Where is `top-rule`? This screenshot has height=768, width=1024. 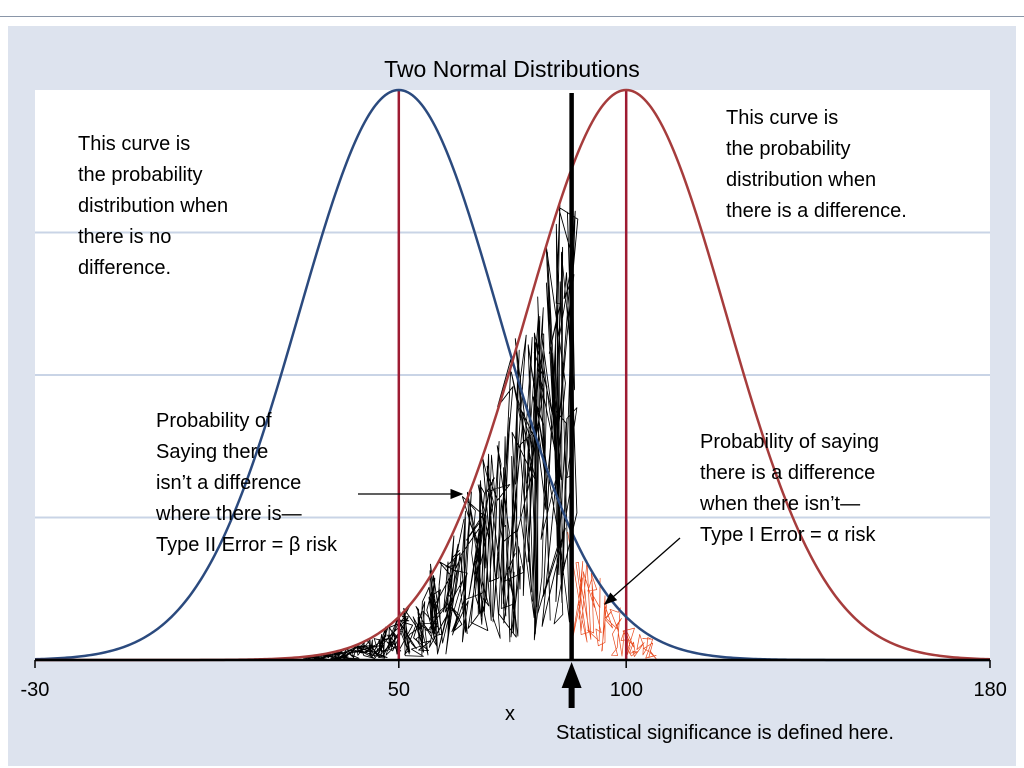 top-rule is located at coordinates (512, 16).